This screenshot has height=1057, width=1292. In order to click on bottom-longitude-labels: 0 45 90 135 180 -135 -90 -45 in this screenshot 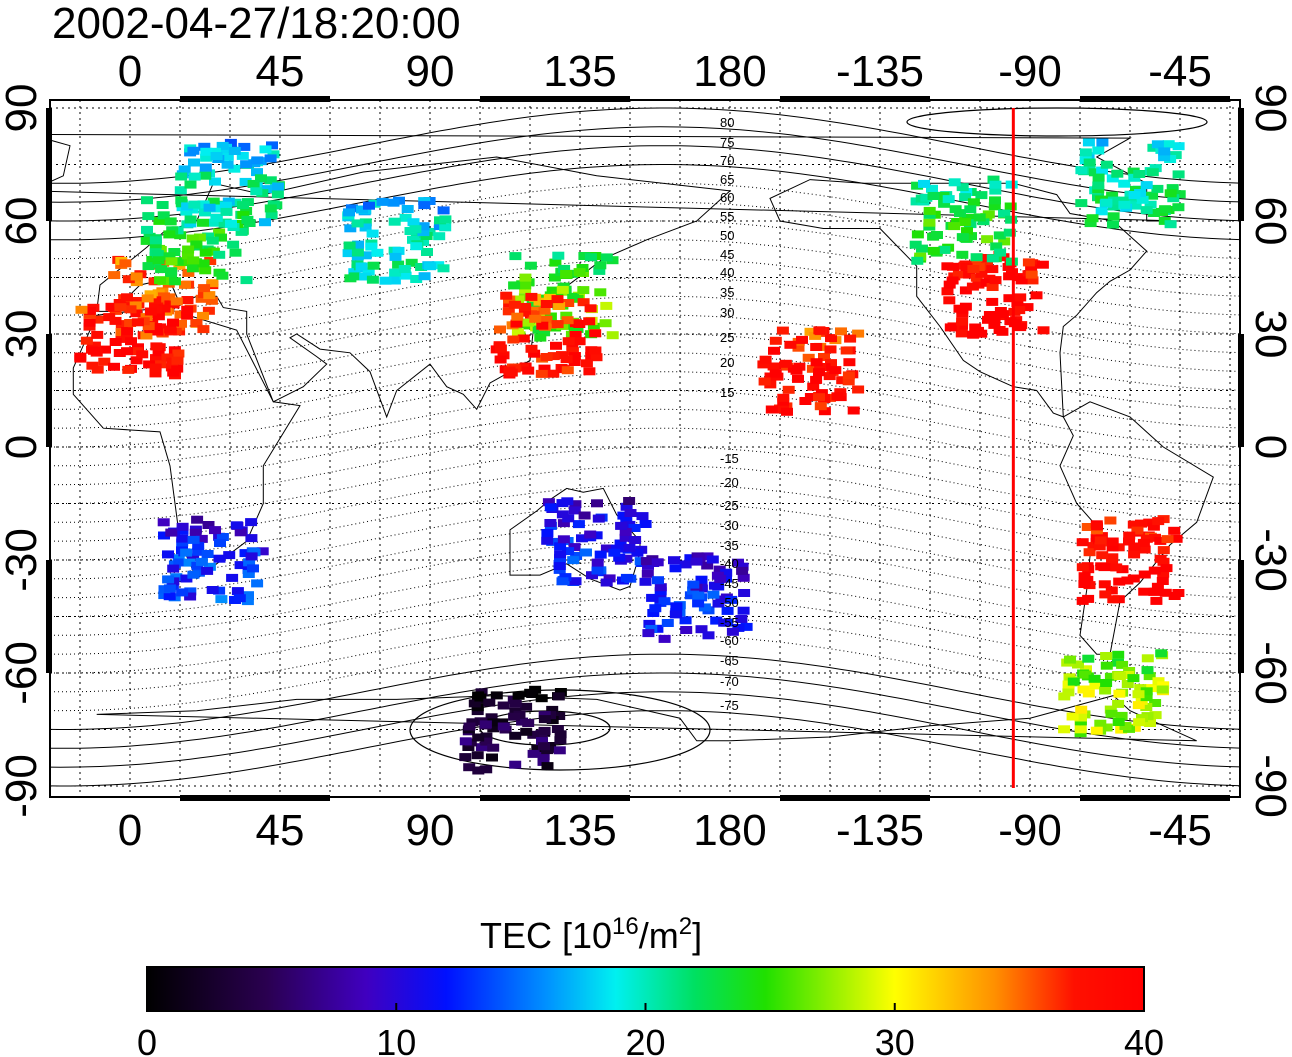, I will do `click(665, 830)`.